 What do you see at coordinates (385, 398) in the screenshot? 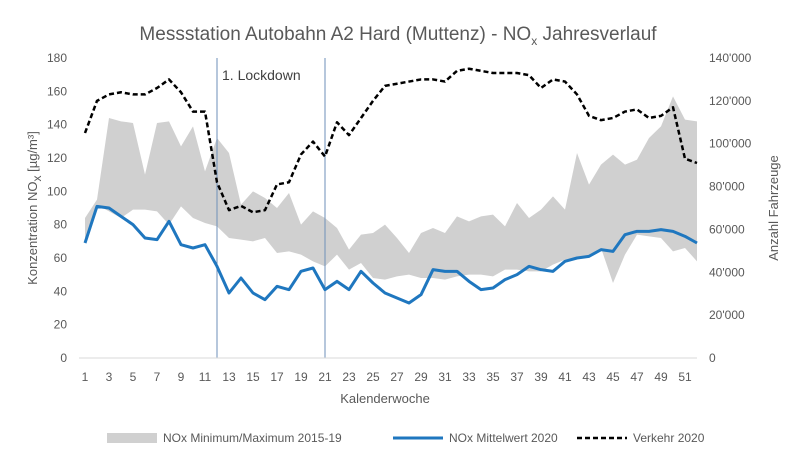
I see `x-axis-title: Kalenderwoche` at bounding box center [385, 398].